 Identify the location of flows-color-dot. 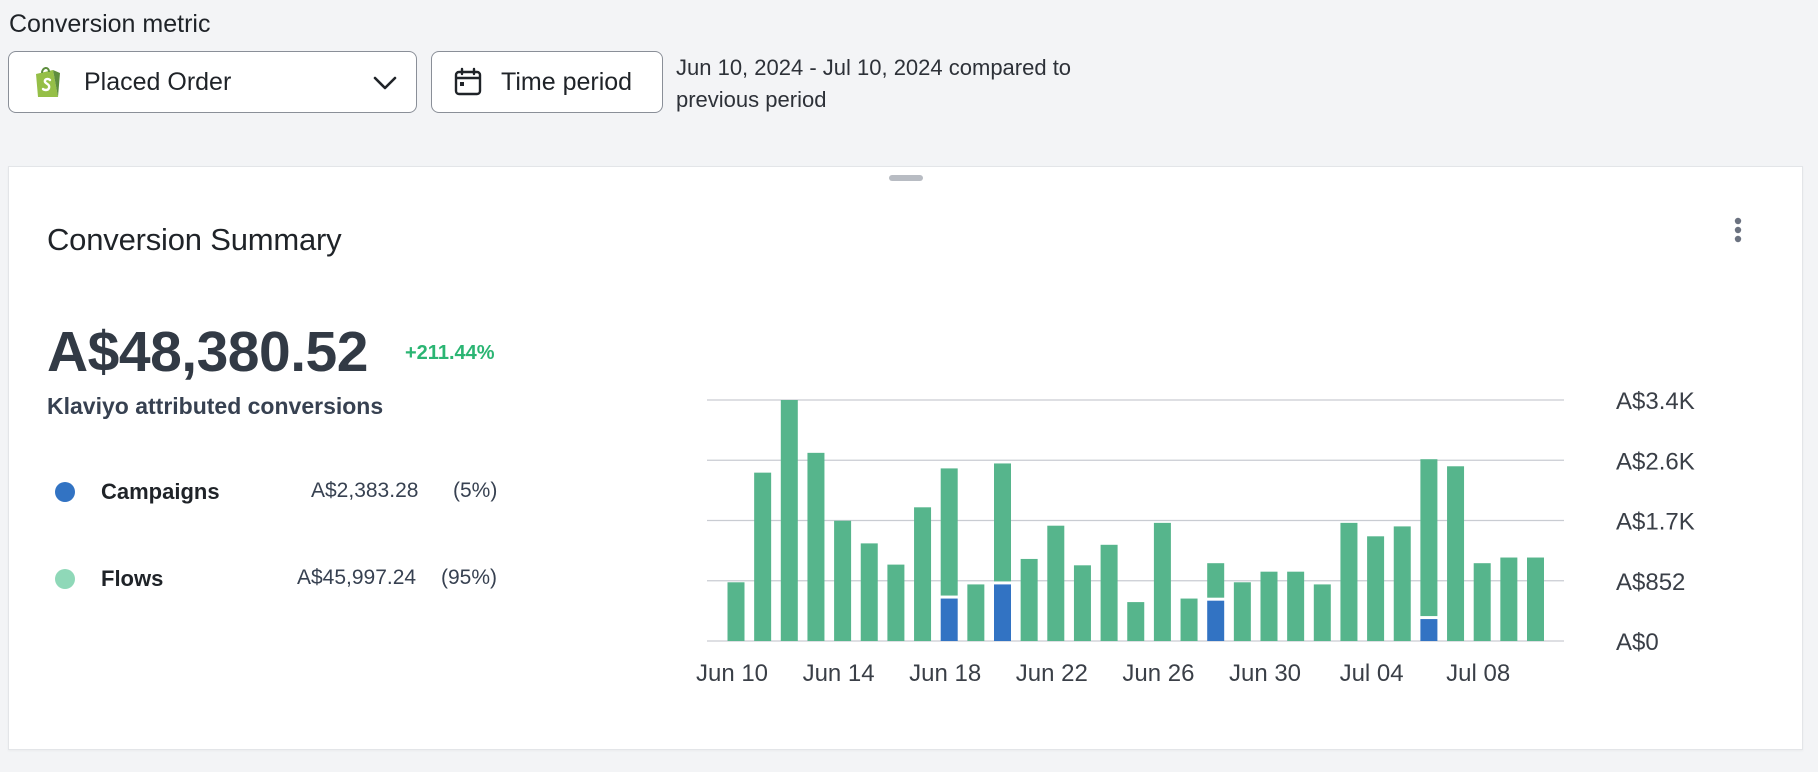
(65, 579).